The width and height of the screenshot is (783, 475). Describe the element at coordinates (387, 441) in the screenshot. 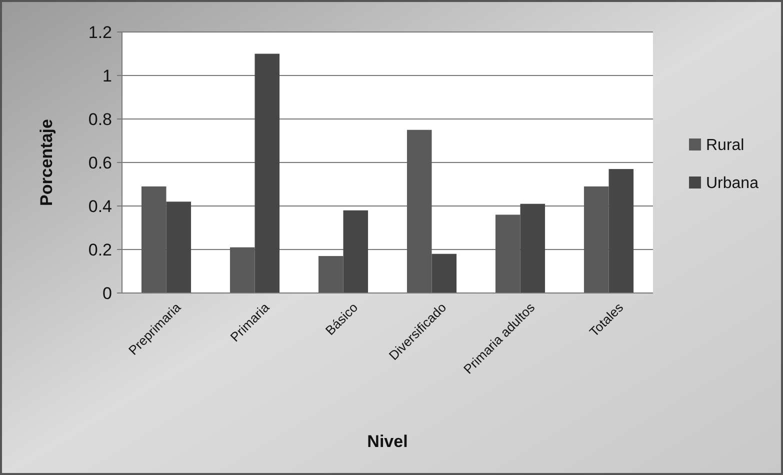

I see `x-axis-title: Nivel` at that location.